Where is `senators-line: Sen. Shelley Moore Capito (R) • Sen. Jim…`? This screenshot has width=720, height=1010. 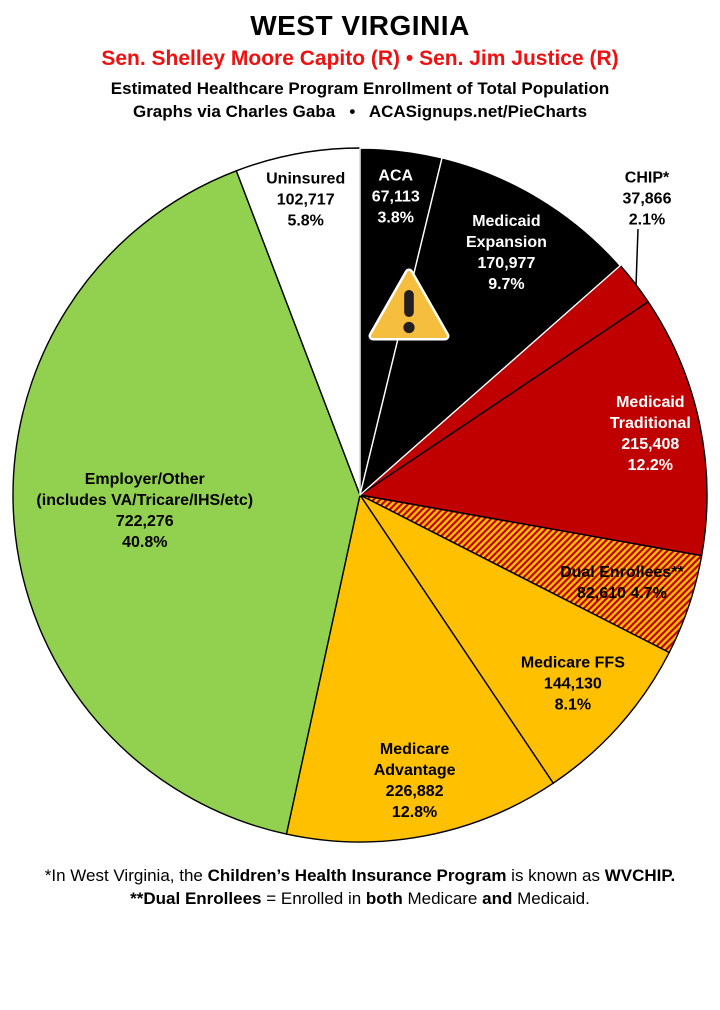
senators-line: Sen. Shelley Moore Capito (R) • Sen. Jim… is located at coordinates (360, 58).